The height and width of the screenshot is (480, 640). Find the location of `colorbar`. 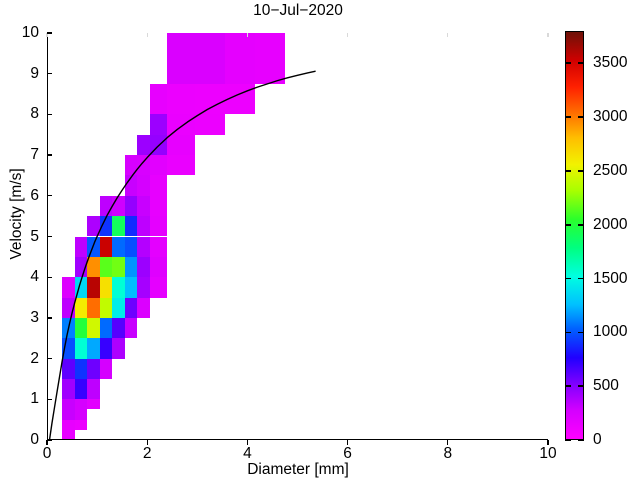

colorbar is located at coordinates (574, 235).